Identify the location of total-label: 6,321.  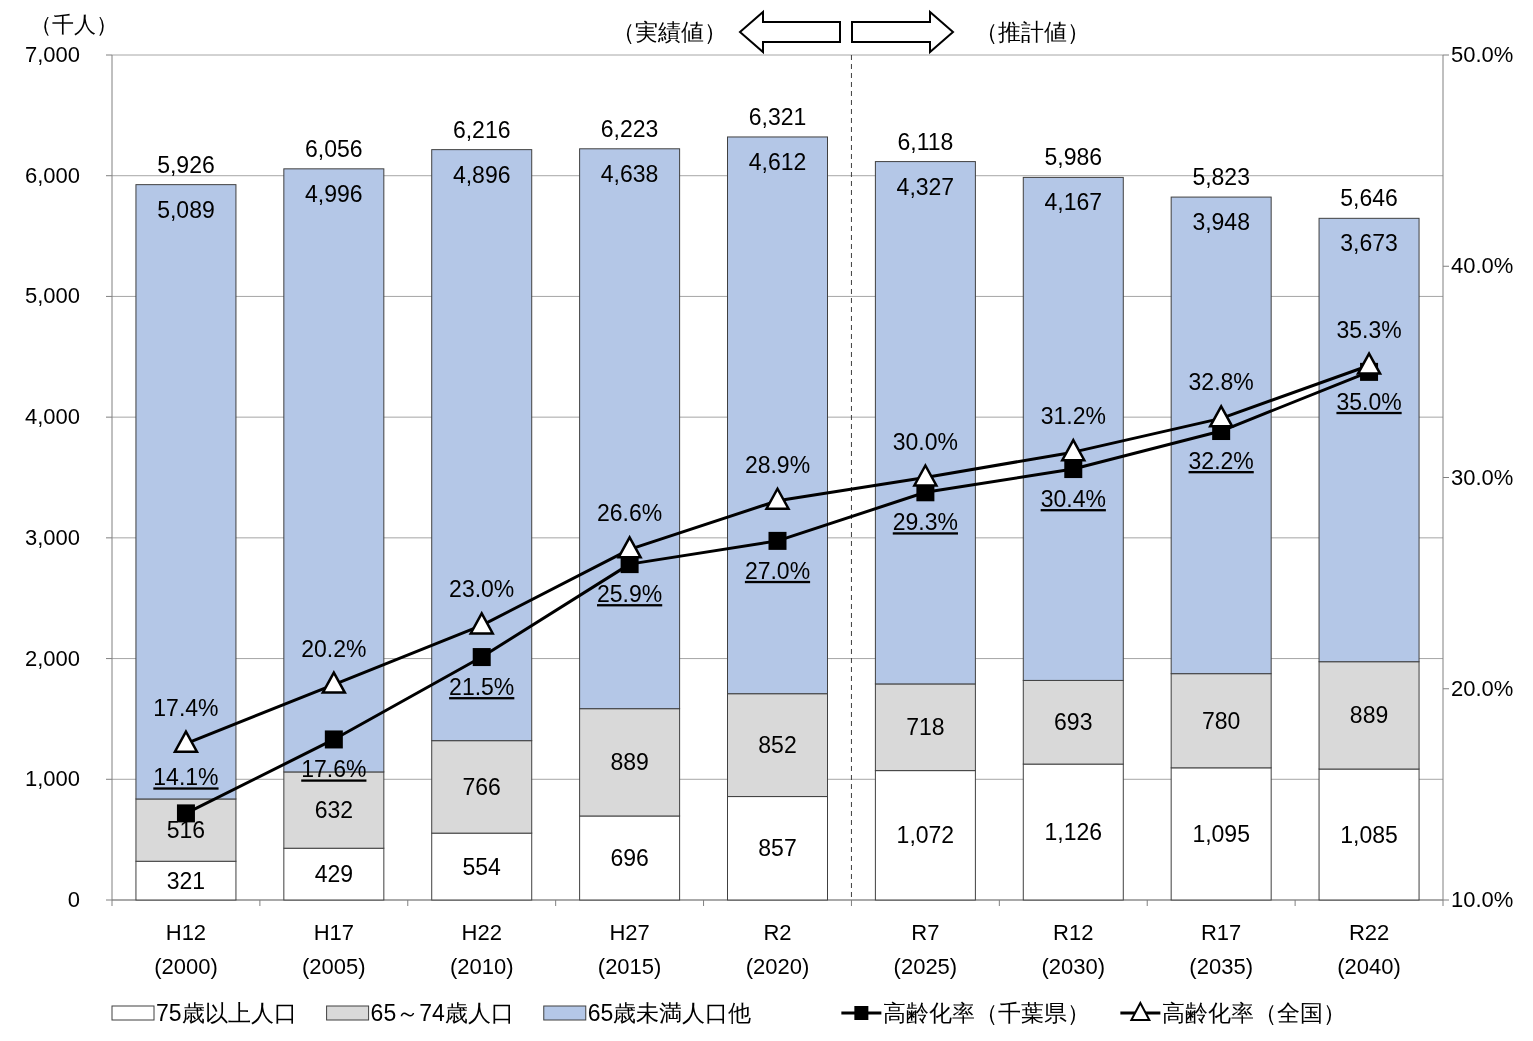
(777, 116).